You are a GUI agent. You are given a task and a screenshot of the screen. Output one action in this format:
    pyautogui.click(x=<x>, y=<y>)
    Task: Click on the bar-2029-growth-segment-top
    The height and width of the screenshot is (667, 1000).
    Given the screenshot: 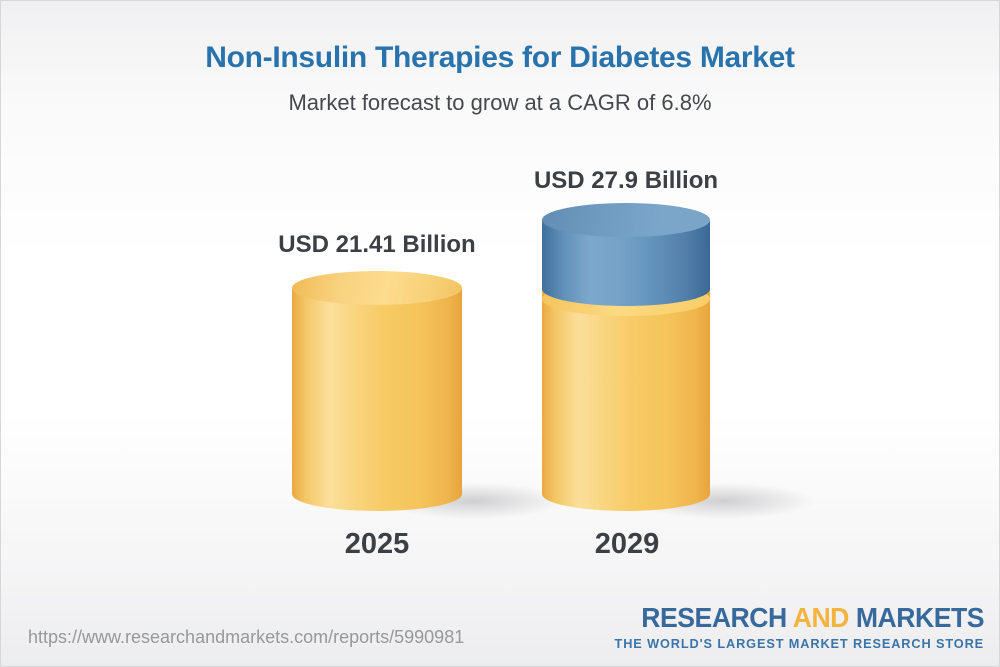 What is the action you would take?
    pyautogui.click(x=626, y=220)
    